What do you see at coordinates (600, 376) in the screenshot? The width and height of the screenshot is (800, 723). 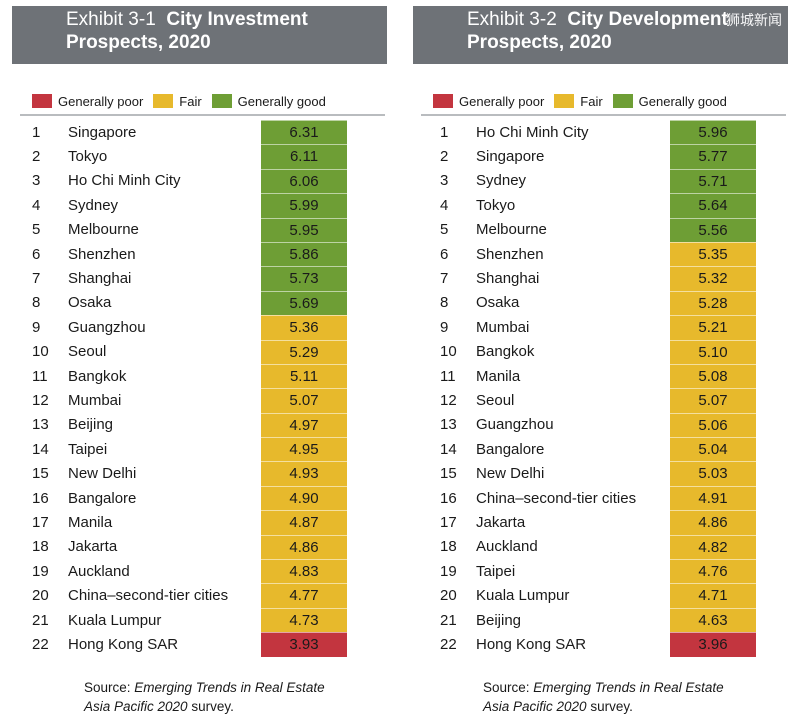 I see `ranking-row: 11 Manila 5.08` at bounding box center [600, 376].